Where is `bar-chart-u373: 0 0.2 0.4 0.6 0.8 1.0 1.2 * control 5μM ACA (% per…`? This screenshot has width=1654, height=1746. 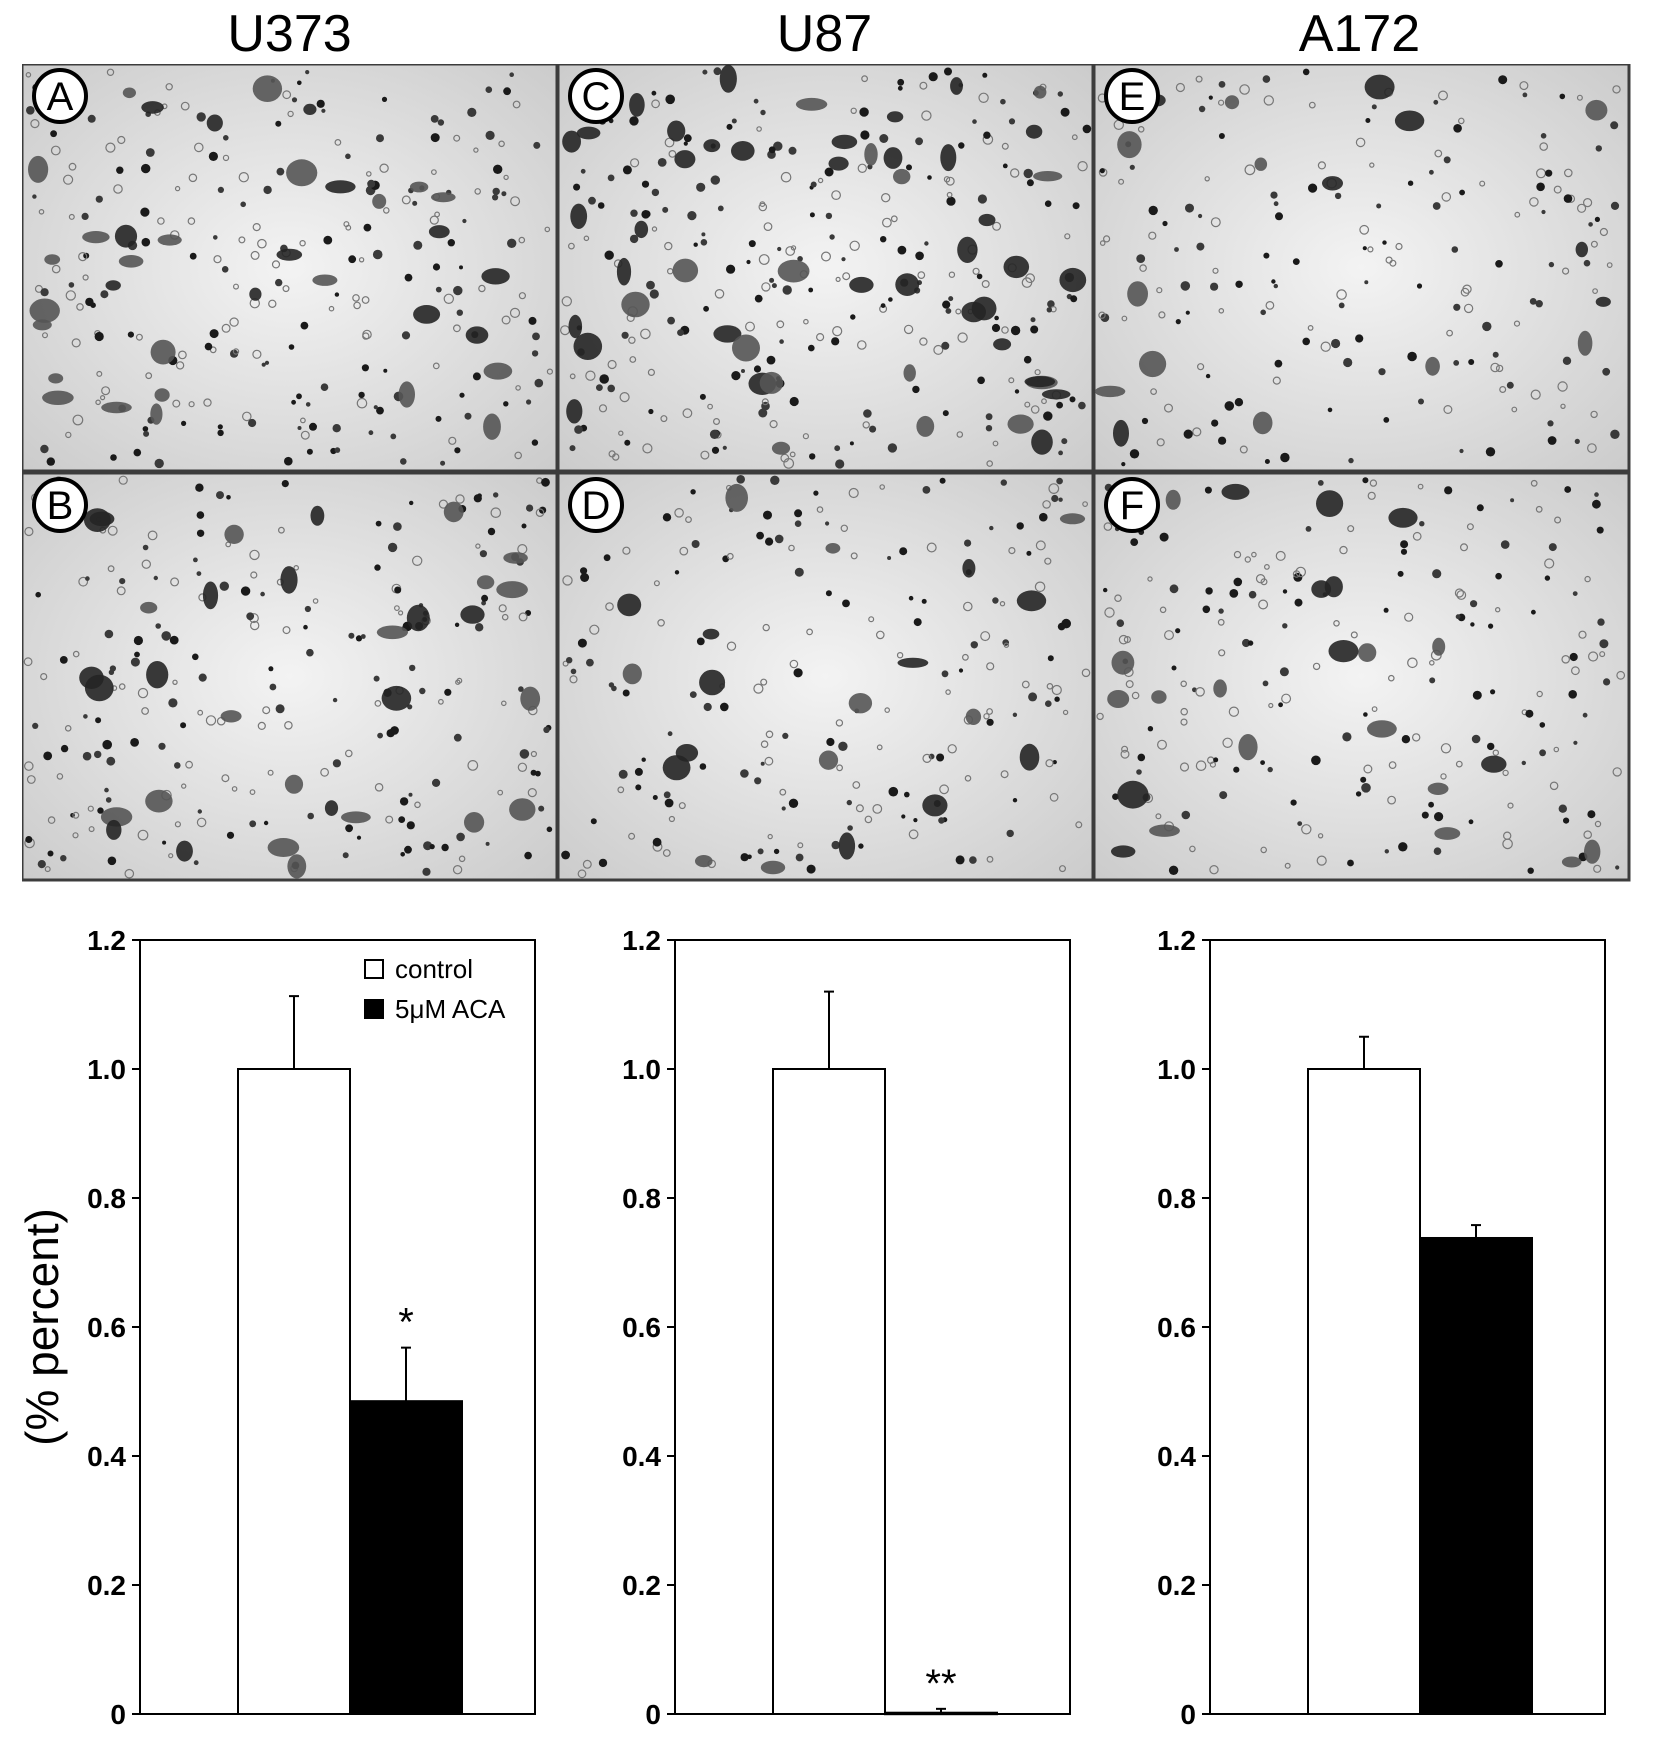
bar-chart-u373: 0 0.2 0.4 0.6 0.8 1.0 1.2 * control 5μM ACA (% per… is located at coordinates (276, 1327).